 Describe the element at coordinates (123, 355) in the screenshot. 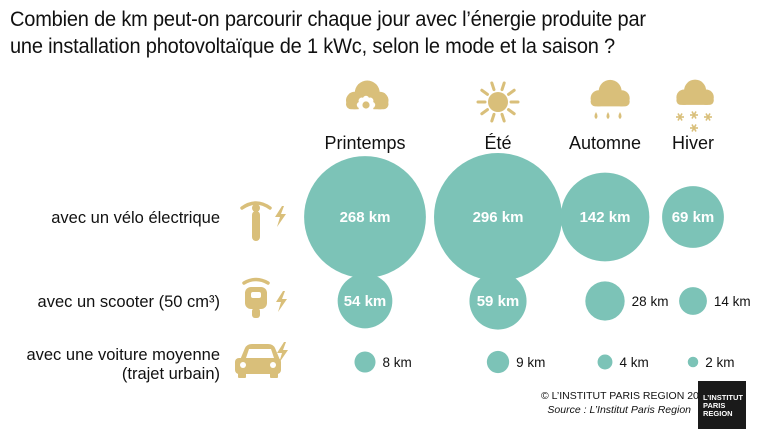

I see `row-label: avec une voiture moyenne` at that location.